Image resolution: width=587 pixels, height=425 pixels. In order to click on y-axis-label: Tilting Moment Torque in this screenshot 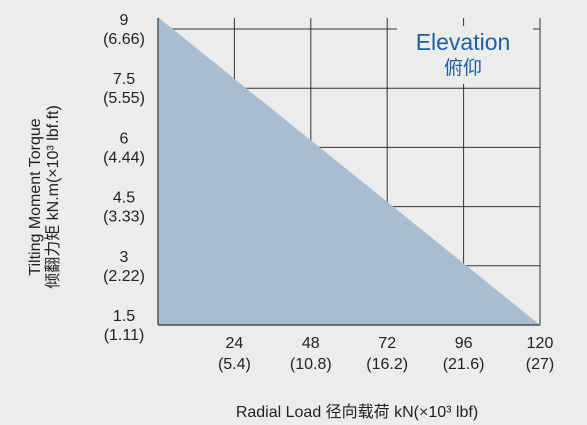, I will do `click(35, 197)`.